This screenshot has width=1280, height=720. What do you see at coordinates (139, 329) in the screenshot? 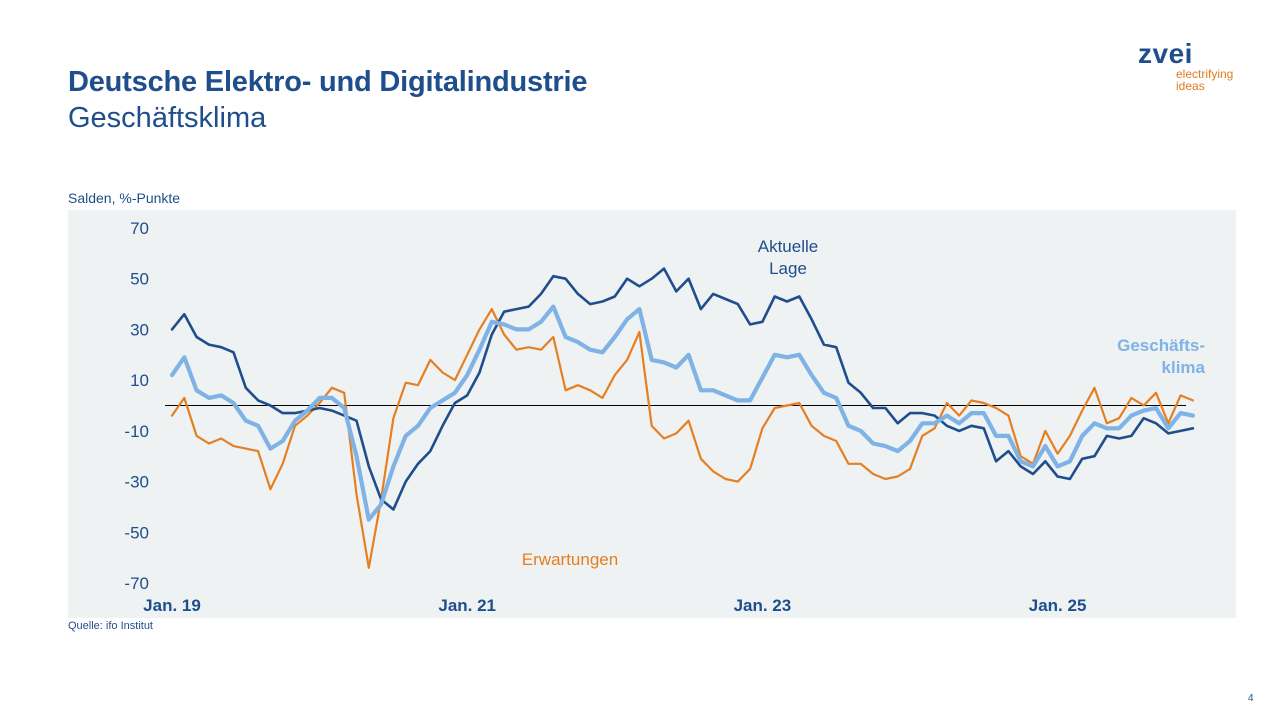
I see `y-tick-label: 30` at bounding box center [139, 329].